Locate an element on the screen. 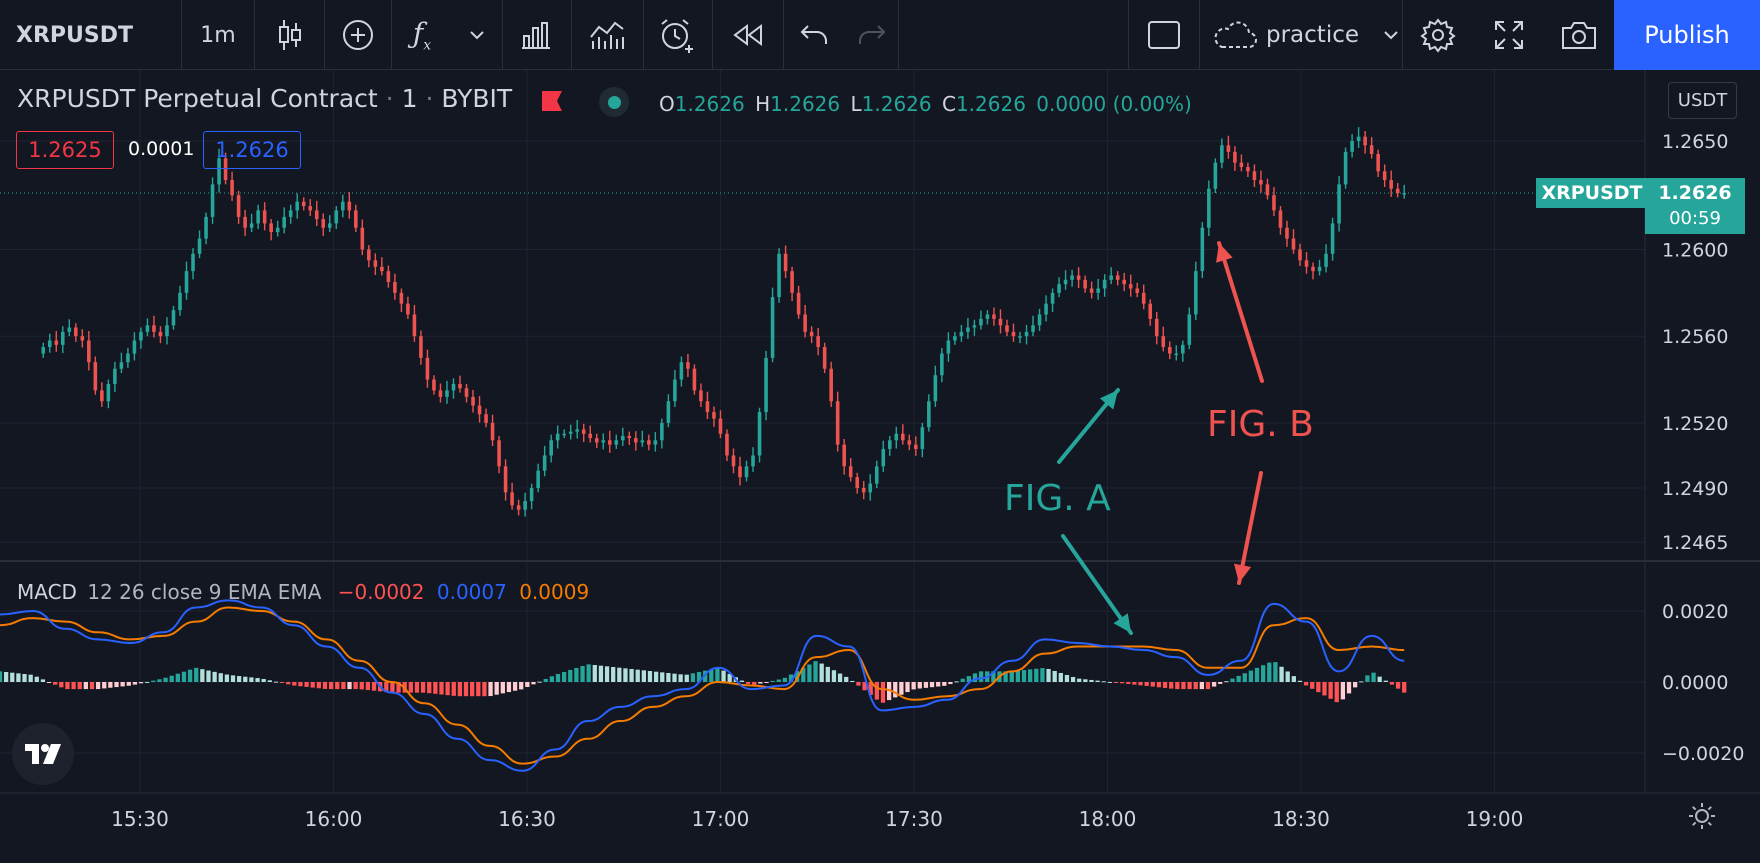 This screenshot has width=1760, height=863. indicators-dropdown is located at coordinates (477, 35).